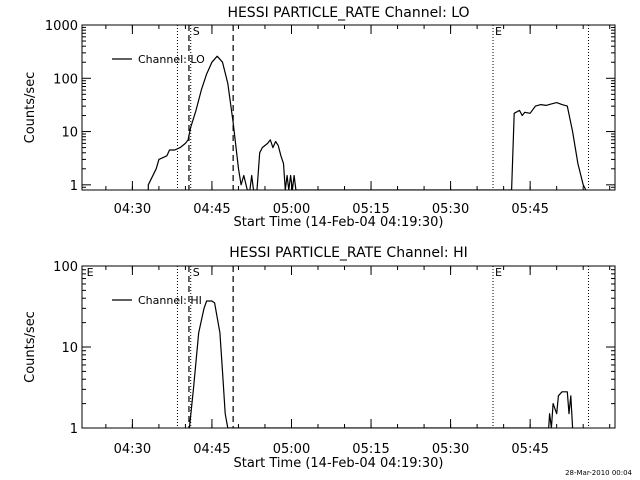 The image size is (640, 480). I want to click on y-tick-label: 1000, so click(61, 26).